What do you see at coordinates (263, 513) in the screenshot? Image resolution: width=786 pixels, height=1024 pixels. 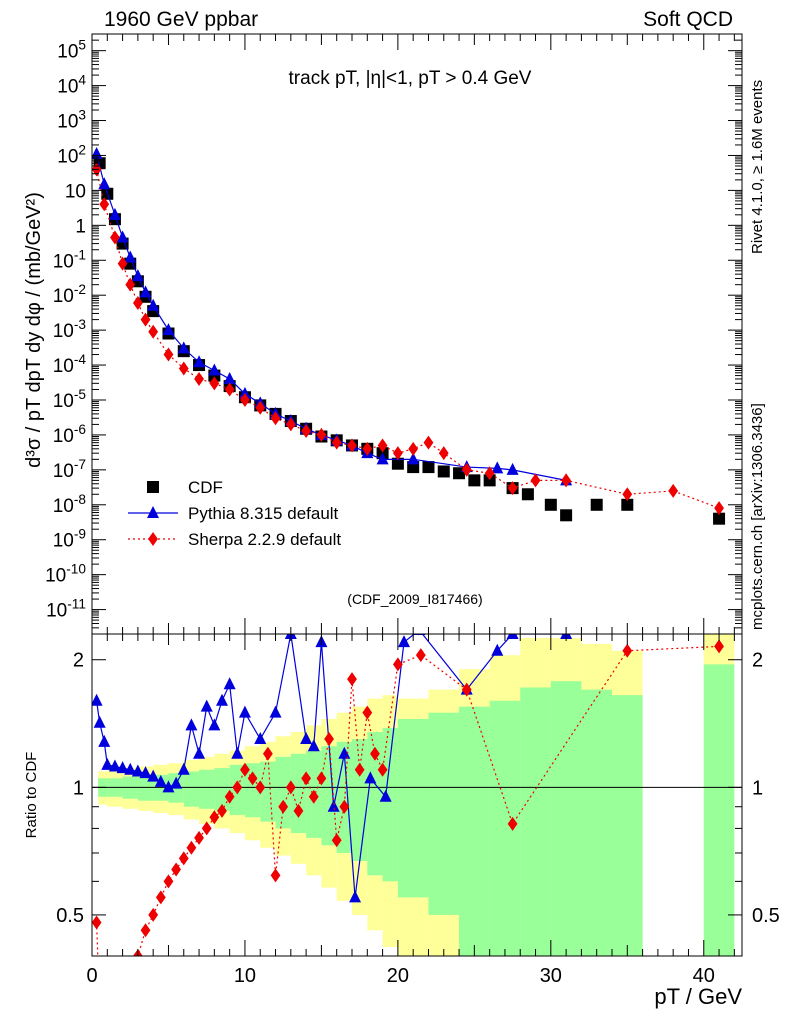 I see `legend-label: Pythia 8.315 default` at bounding box center [263, 513].